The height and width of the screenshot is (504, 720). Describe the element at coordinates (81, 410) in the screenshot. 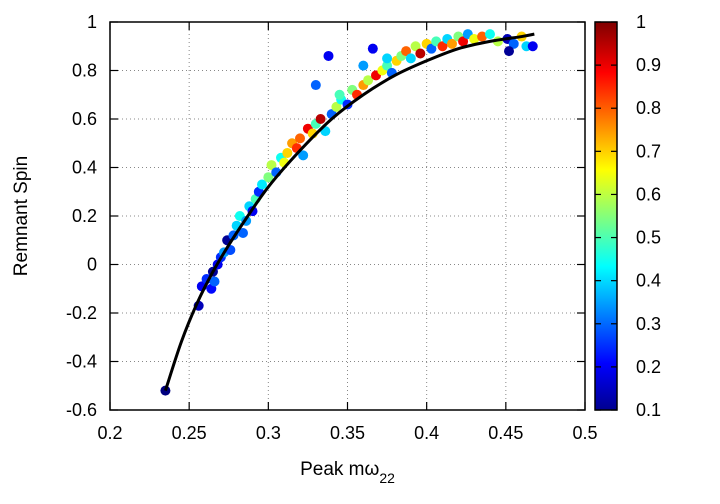

I see `y-tick-label: -0.6` at that location.